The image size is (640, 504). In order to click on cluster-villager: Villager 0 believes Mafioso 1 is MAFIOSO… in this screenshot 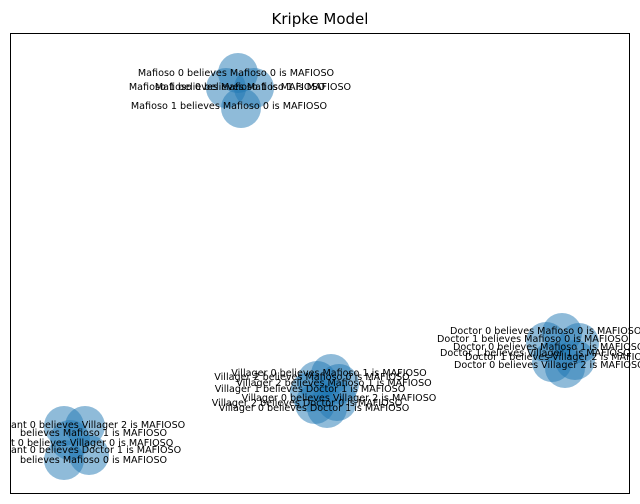, I will do `click(324, 391)`.